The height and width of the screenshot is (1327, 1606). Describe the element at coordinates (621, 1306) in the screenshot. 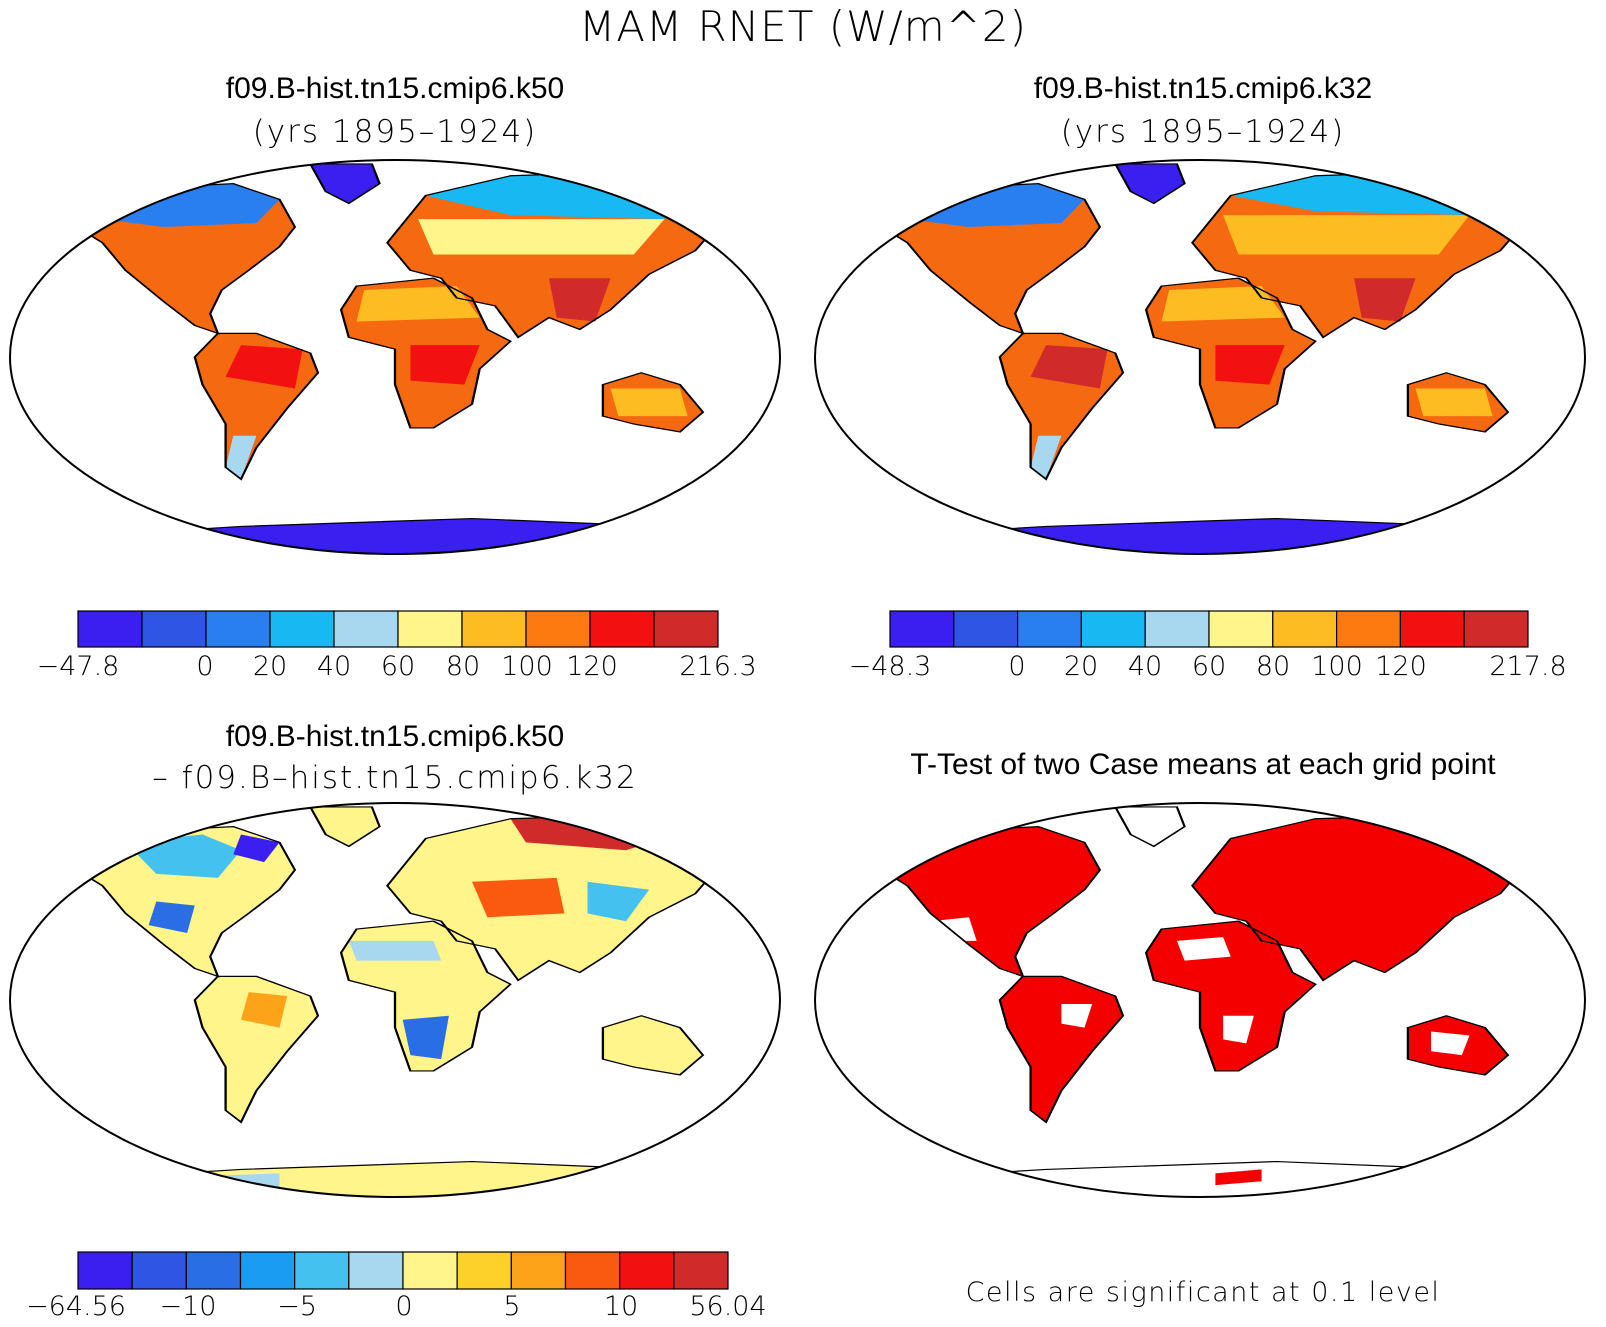

I see `colorbar-label: 10` at that location.